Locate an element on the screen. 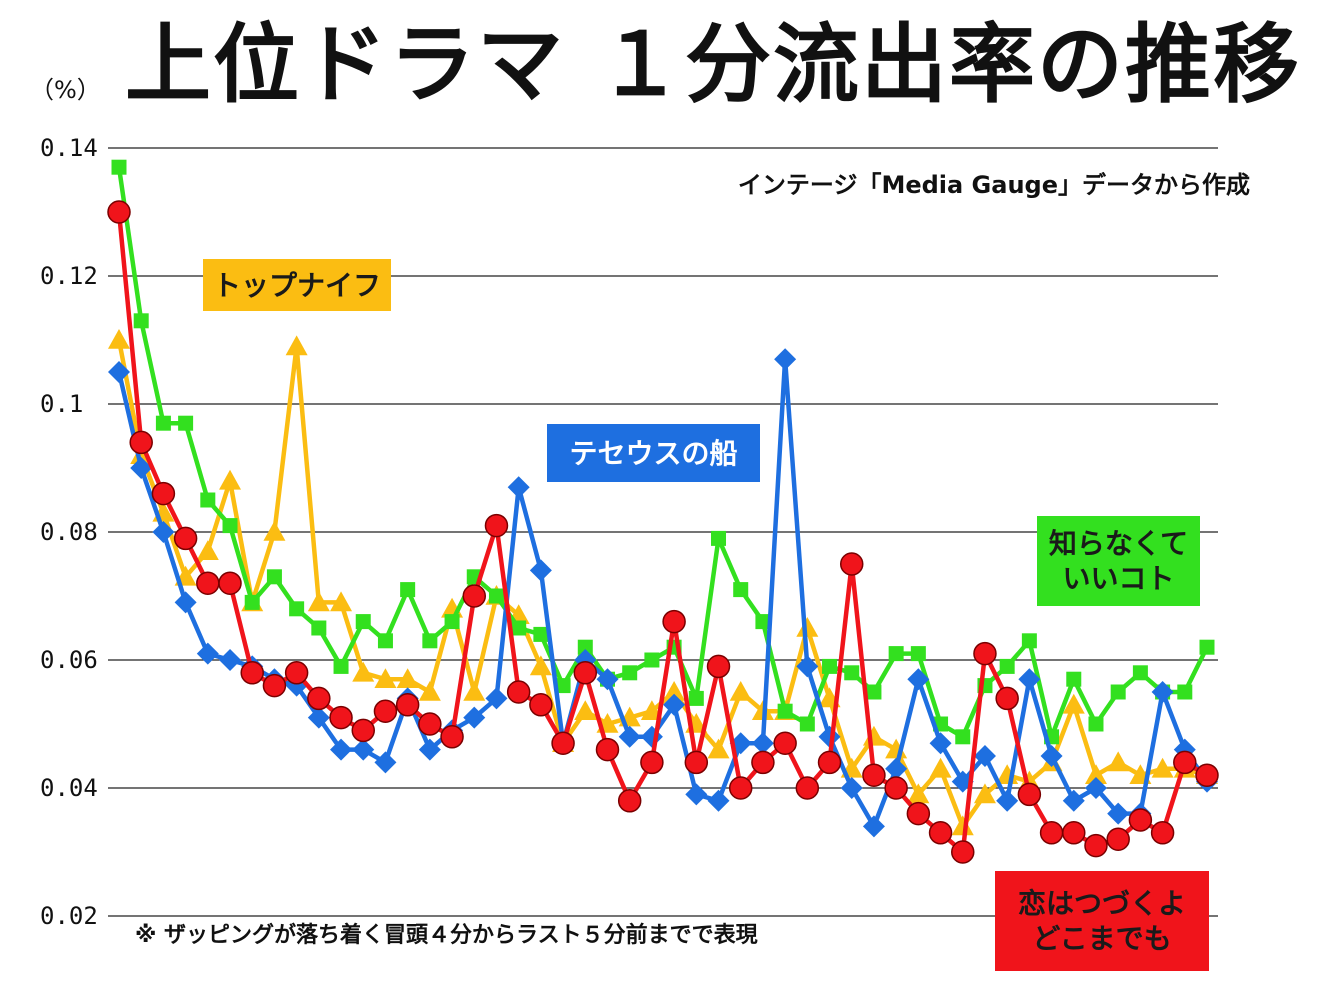 The image size is (1328, 996). legend-text-line-2: どこまでも is located at coordinates (1102, 938).